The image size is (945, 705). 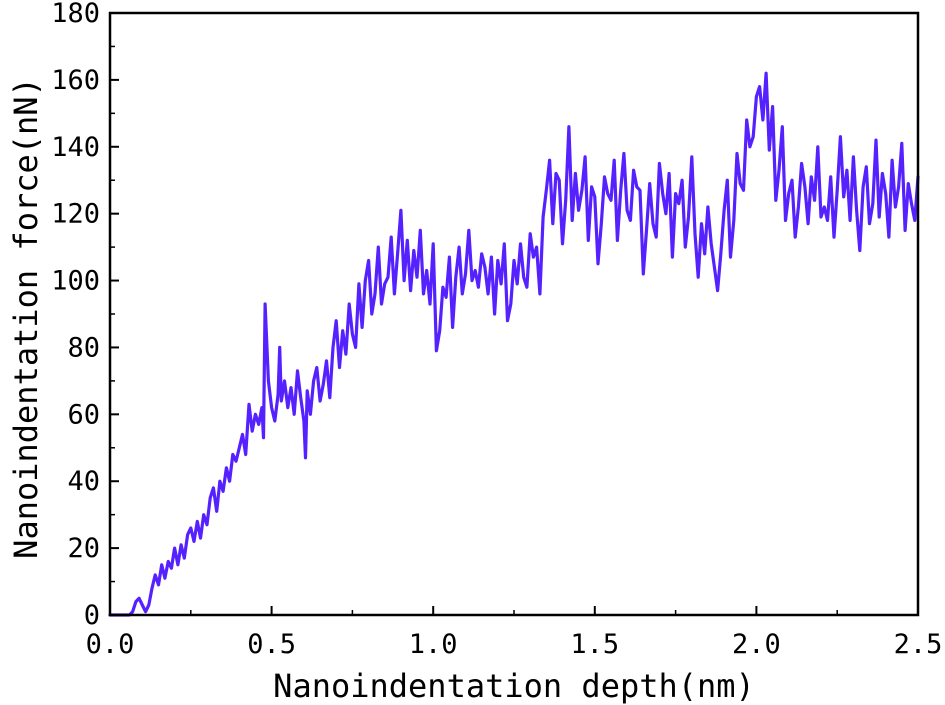 What do you see at coordinates (756, 644) in the screenshot?
I see `x-tick-label: 2.0` at bounding box center [756, 644].